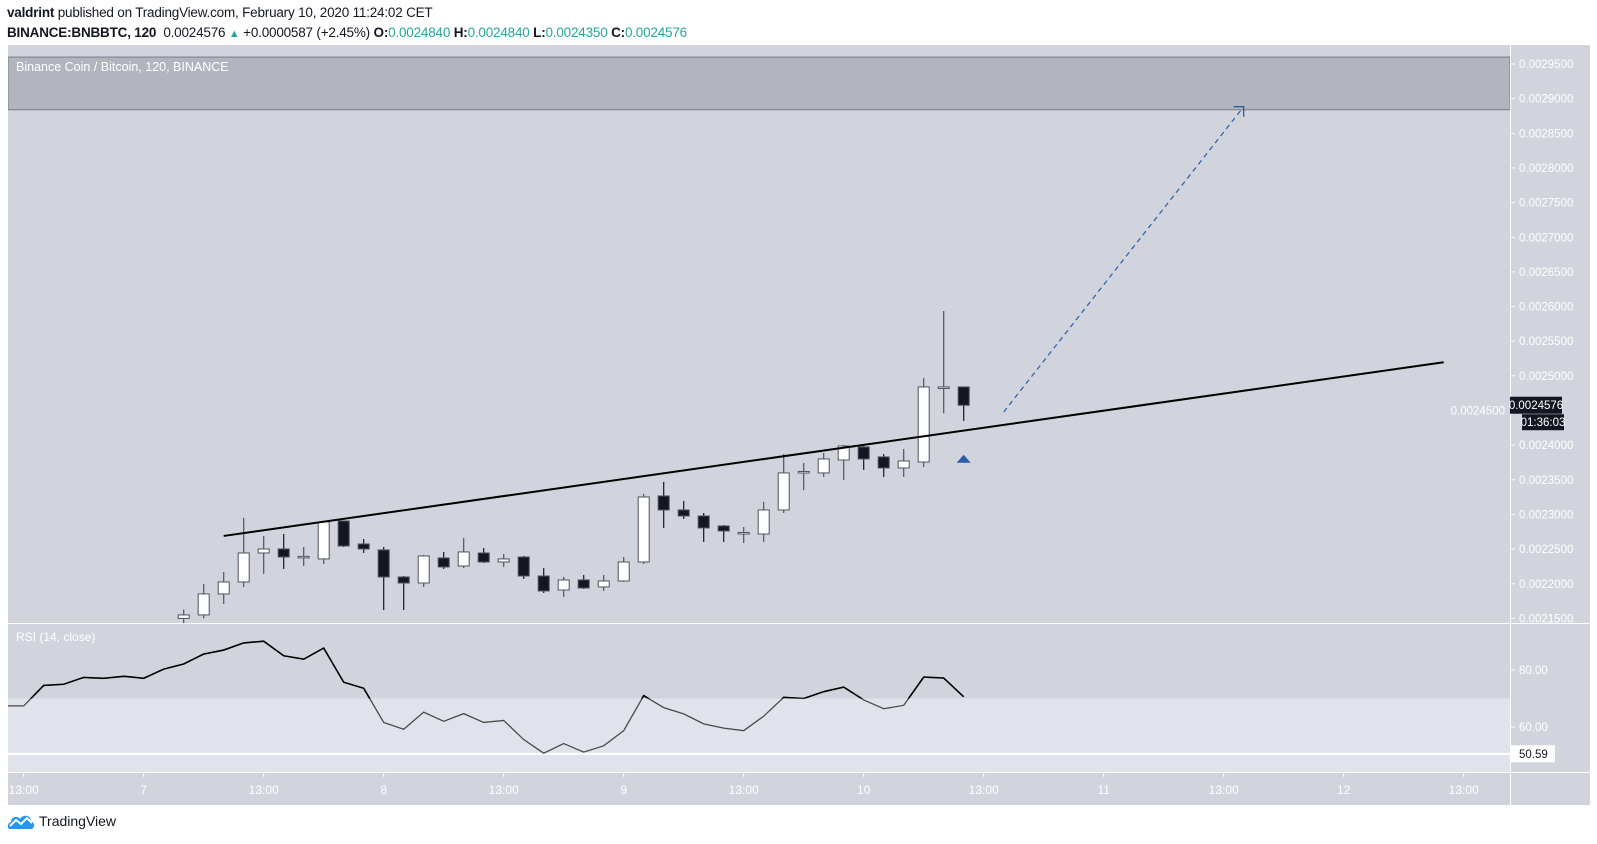 This screenshot has width=1597, height=844. What do you see at coordinates (55, 637) in the screenshot?
I see `rsi-title: RSI (14, close)` at bounding box center [55, 637].